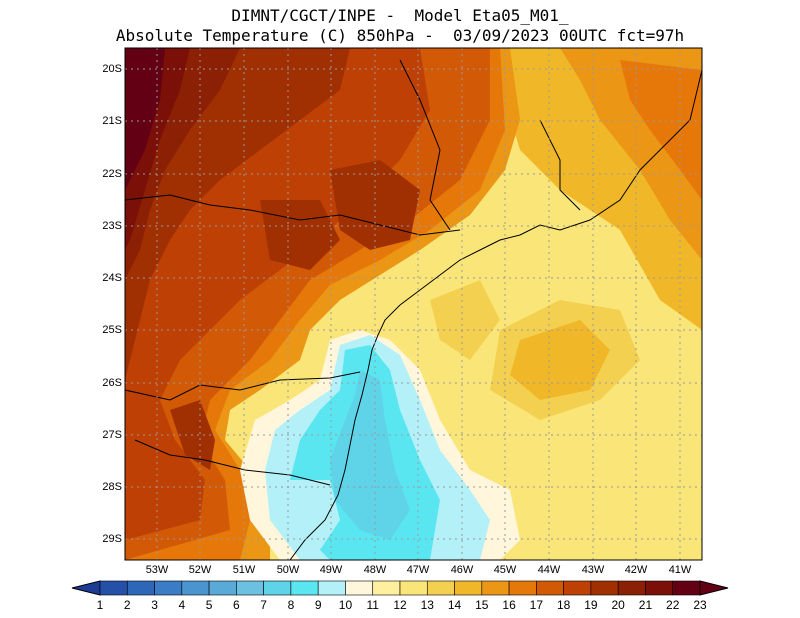 The height and width of the screenshot is (618, 800). Describe the element at coordinates (591, 605) in the screenshot. I see `colorbar-tick-label: 19` at that location.